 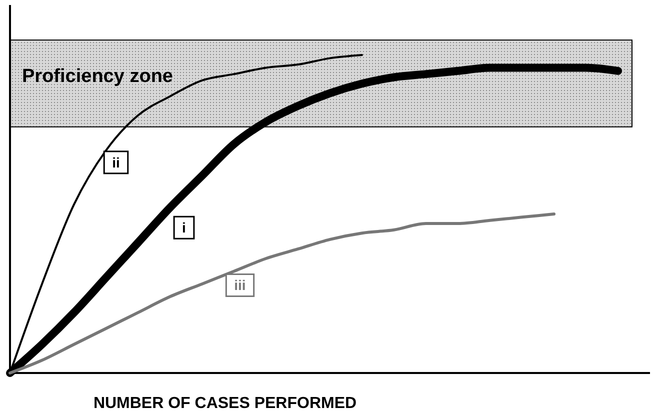 I want to click on series-label: ii, so click(x=116, y=162).